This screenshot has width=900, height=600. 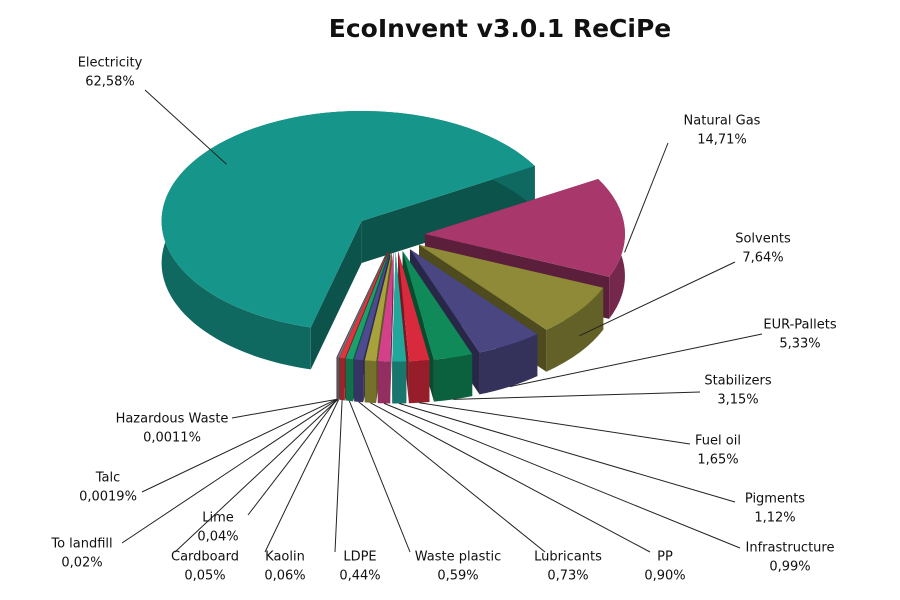 I want to click on value-label: 5,33%, so click(x=799, y=344).